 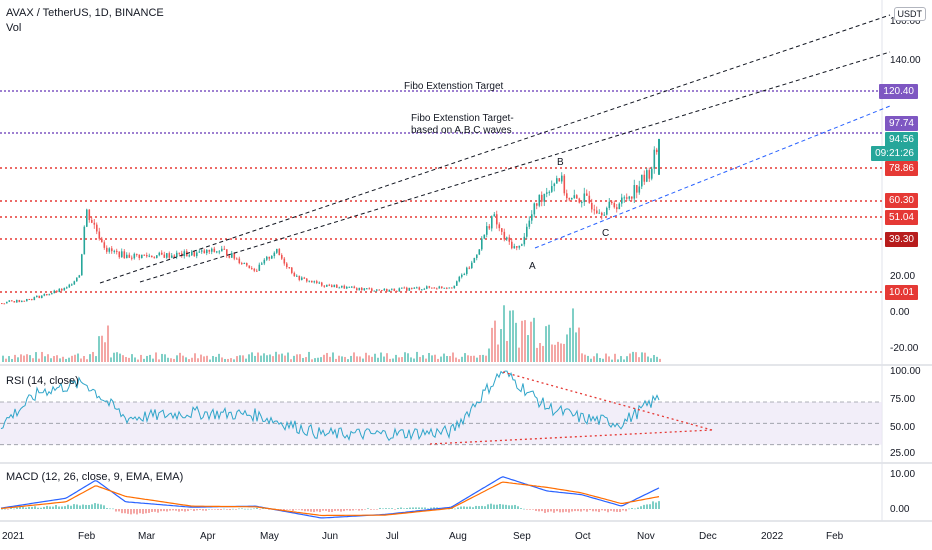 What do you see at coordinates (909, 14) in the screenshot?
I see `currency-badge: USDT` at bounding box center [909, 14].